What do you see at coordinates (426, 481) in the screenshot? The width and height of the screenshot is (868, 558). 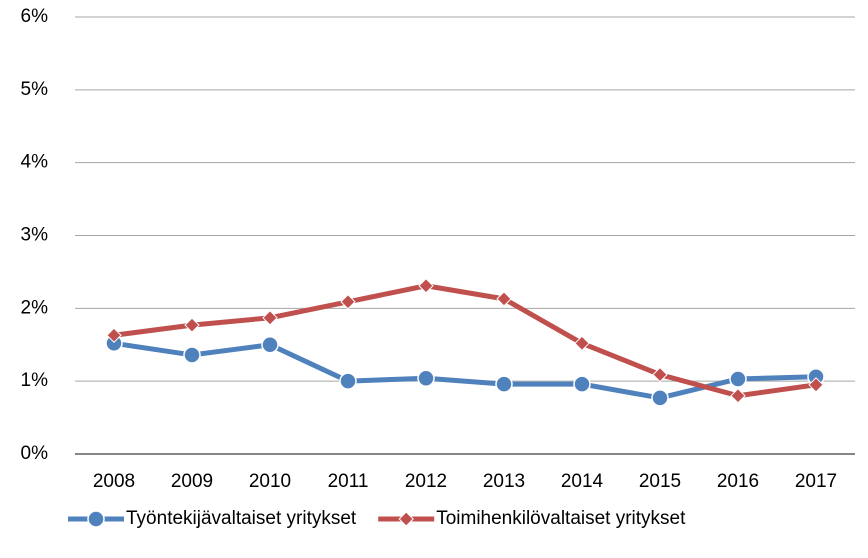 I see `x-tick-label: 2012` at bounding box center [426, 481].